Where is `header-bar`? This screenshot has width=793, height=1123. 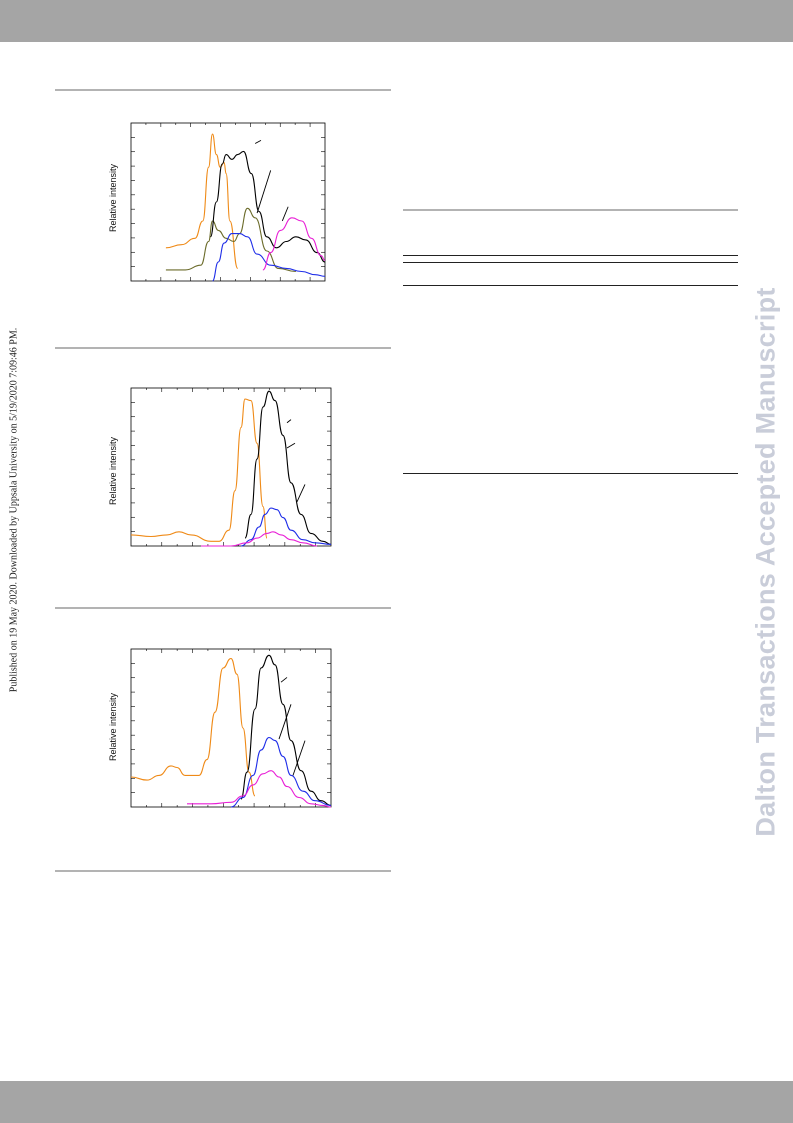 header-bar is located at coordinates (396, 21).